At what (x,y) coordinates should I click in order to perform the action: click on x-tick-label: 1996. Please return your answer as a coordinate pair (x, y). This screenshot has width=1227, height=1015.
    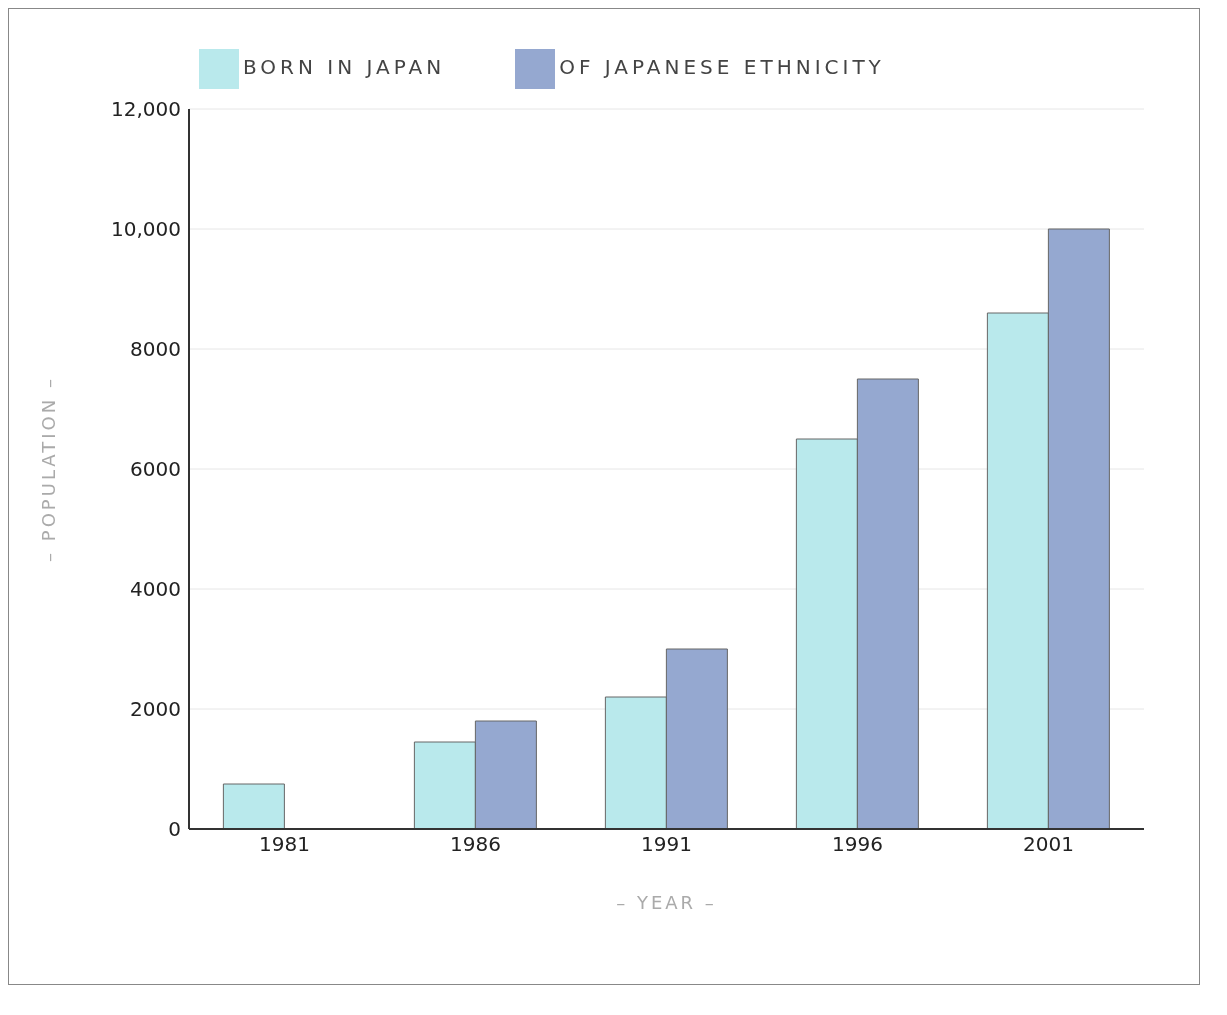
    Looking at the image, I should click on (857, 844).